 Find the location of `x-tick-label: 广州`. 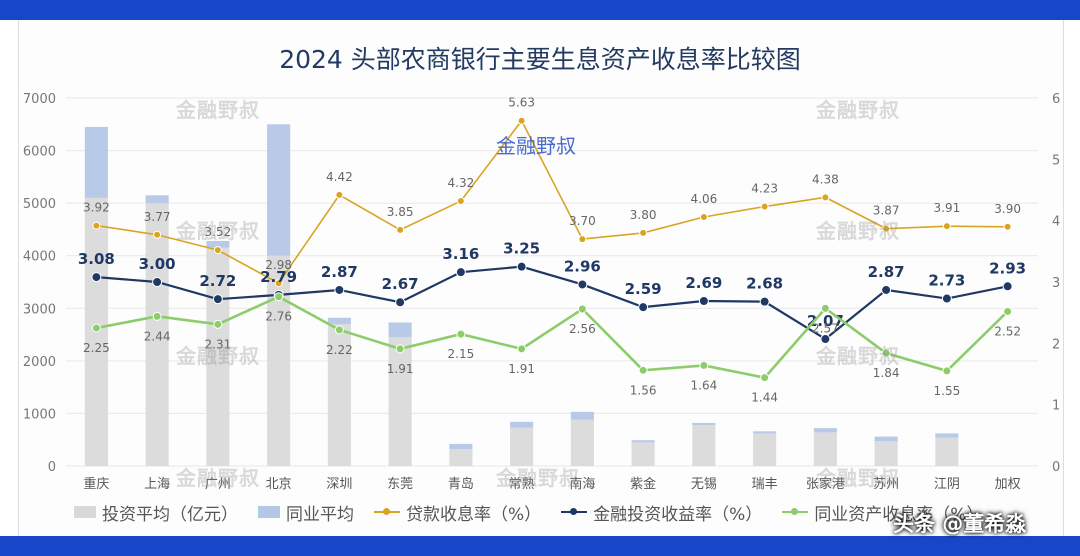

x-tick-label: 广州 is located at coordinates (218, 484).